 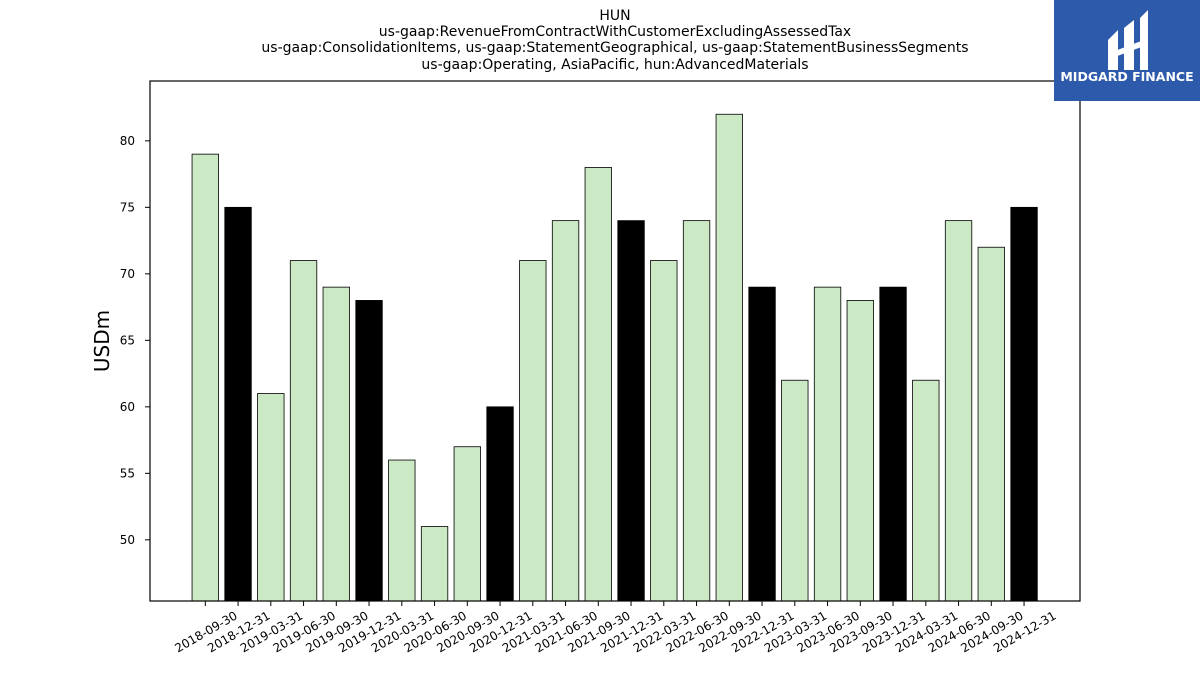 I want to click on logo-text: MIDGARD FINANCE, so click(x=1126, y=76).